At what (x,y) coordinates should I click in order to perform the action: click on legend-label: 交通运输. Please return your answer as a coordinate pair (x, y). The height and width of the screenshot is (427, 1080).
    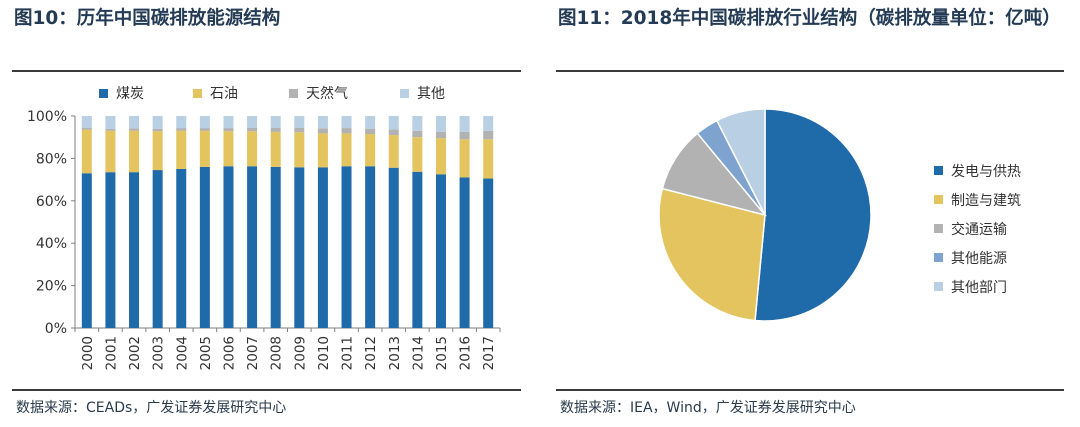
    Looking at the image, I should click on (979, 229).